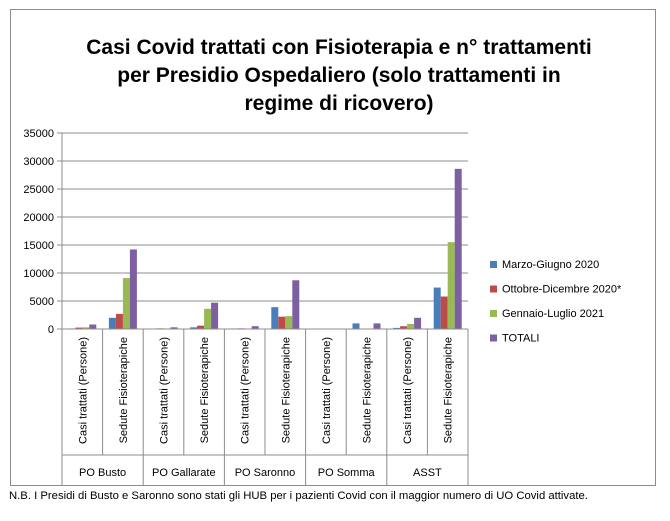 Image resolution: width=670 pixels, height=521 pixels. Describe the element at coordinates (184, 473) in the screenshot. I see `x-group-label: PO Gallarate` at that location.